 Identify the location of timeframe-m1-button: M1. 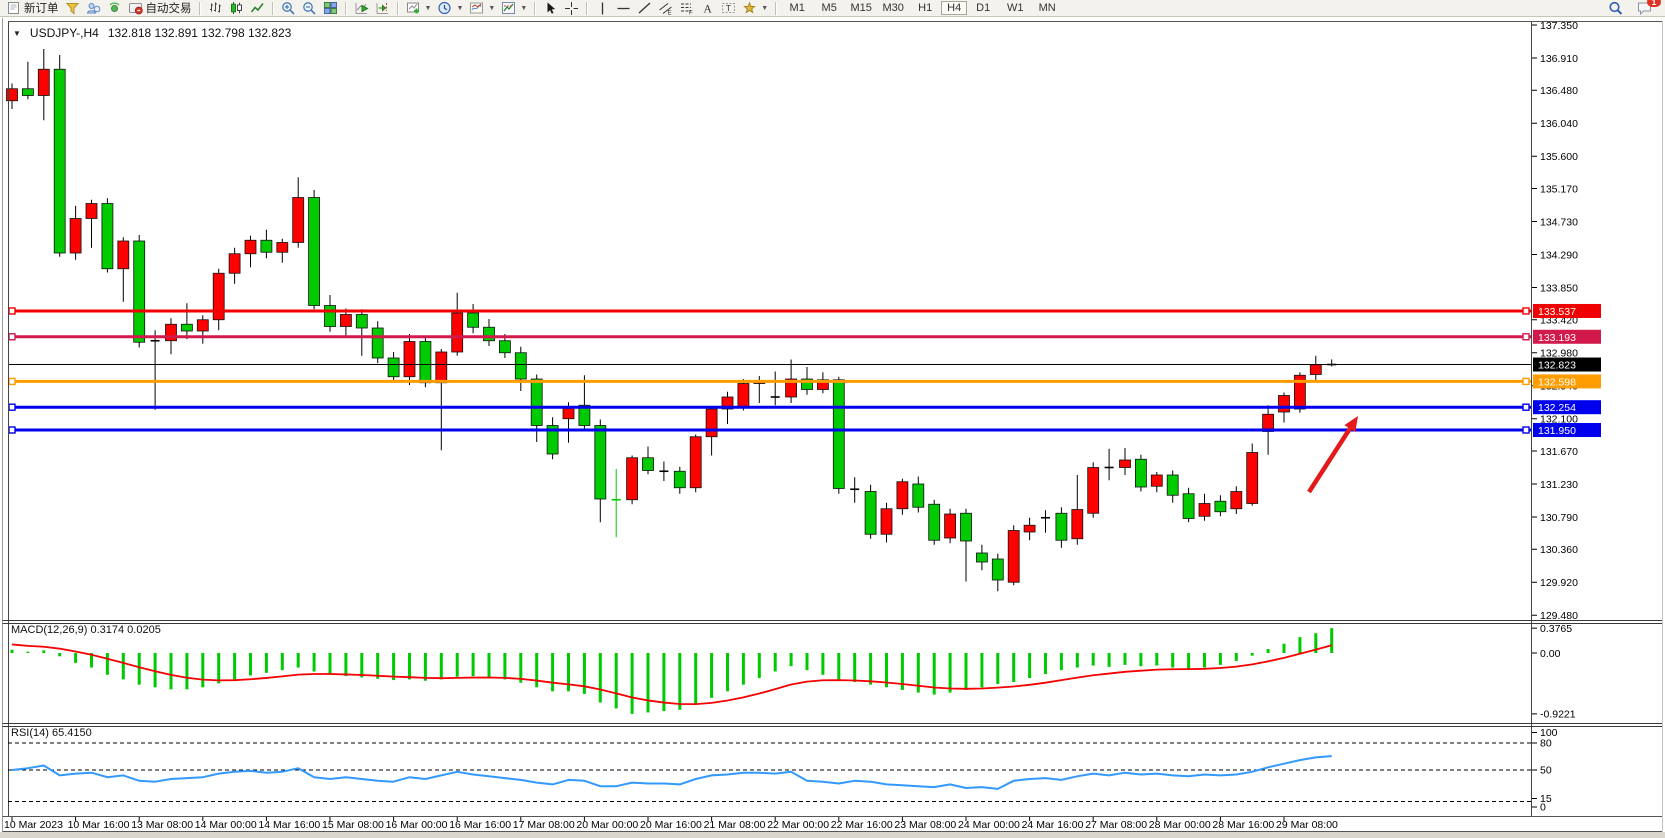
(797, 8).